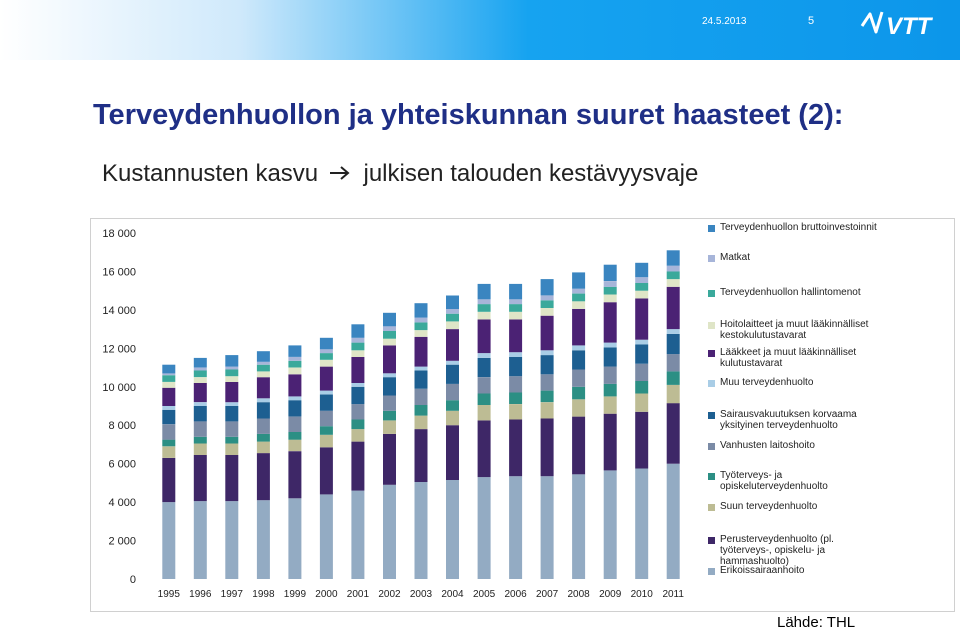  What do you see at coordinates (263, 594) in the screenshot?
I see `x-tick-label: 1998` at bounding box center [263, 594].